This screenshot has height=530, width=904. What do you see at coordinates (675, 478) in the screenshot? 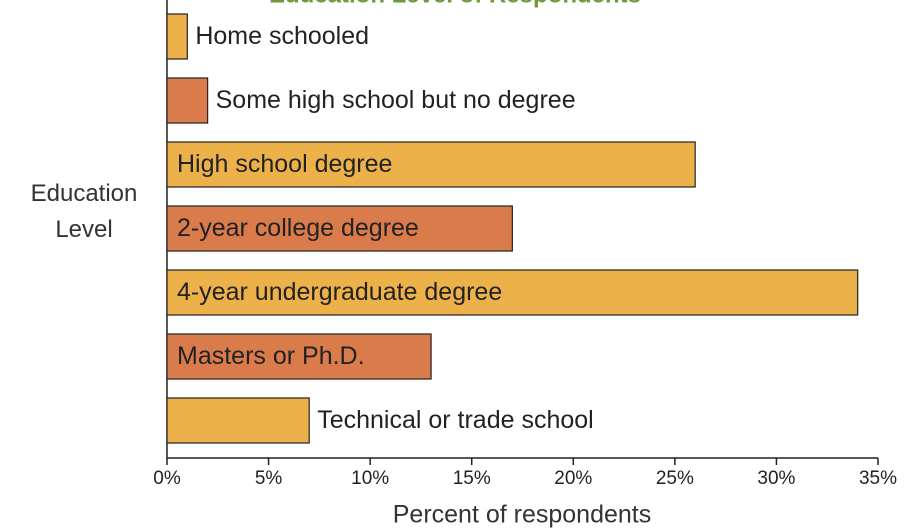
I see `x-tick-label: 25%` at bounding box center [675, 478].